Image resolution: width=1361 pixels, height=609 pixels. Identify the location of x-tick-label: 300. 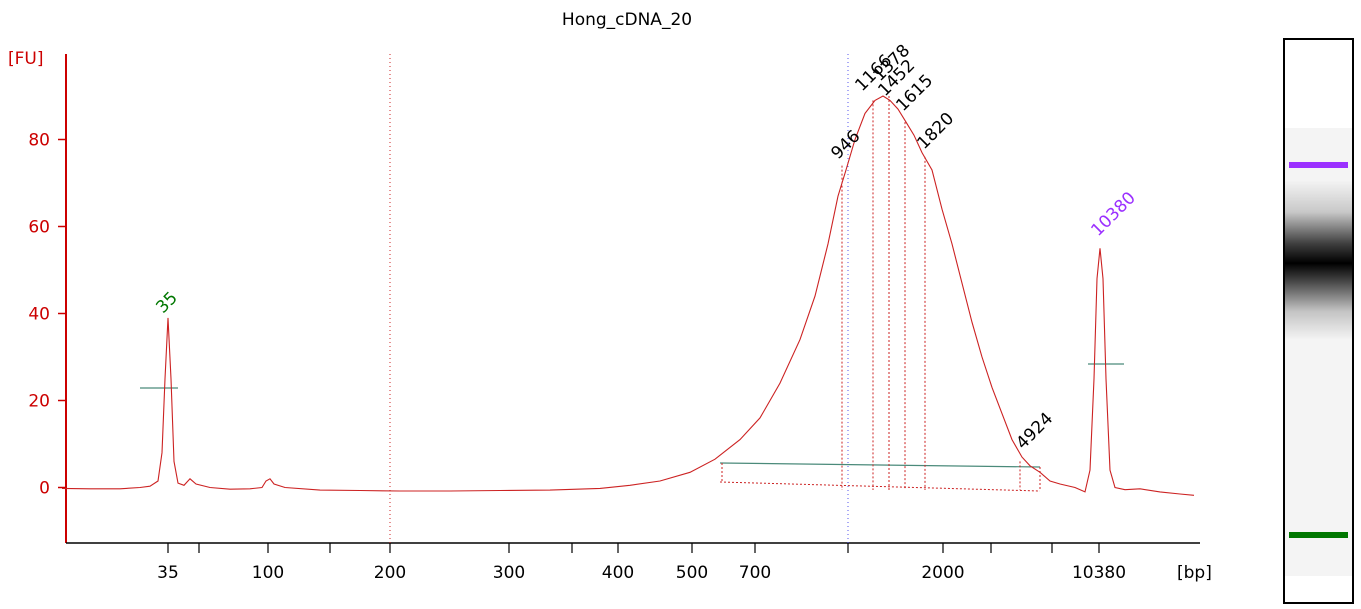
(509, 573).